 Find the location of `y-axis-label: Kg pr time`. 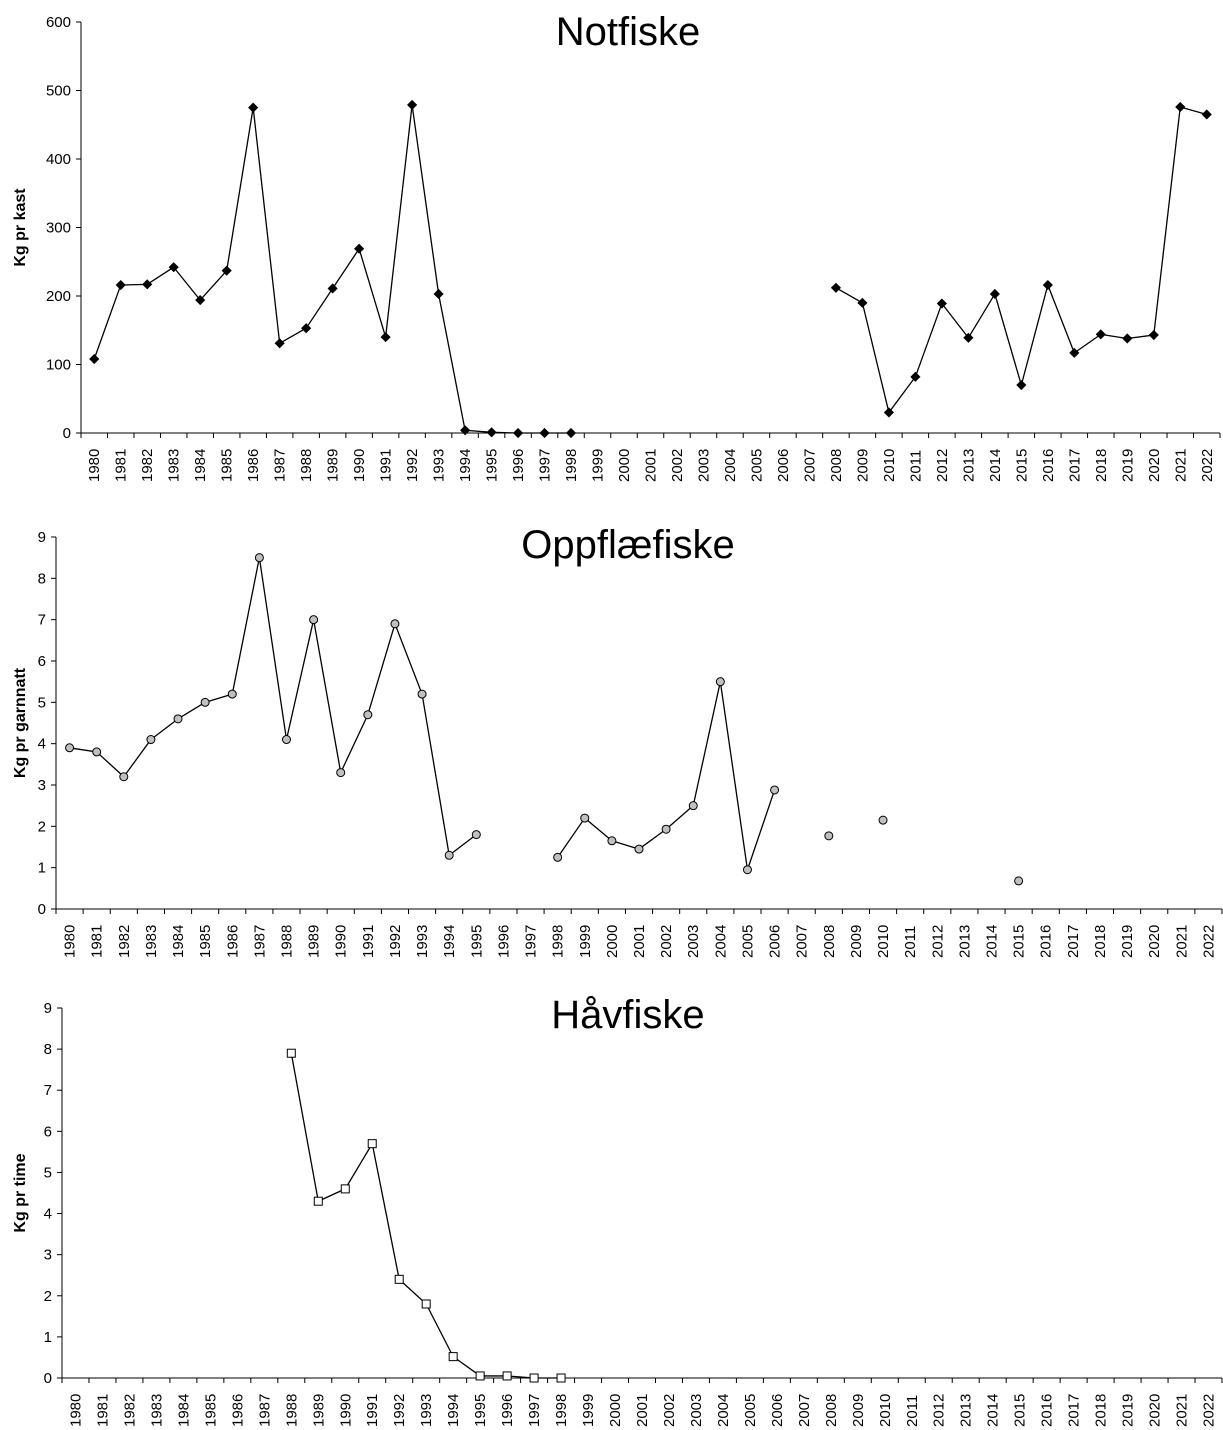

y-axis-label: Kg pr time is located at coordinates (20, 1192).